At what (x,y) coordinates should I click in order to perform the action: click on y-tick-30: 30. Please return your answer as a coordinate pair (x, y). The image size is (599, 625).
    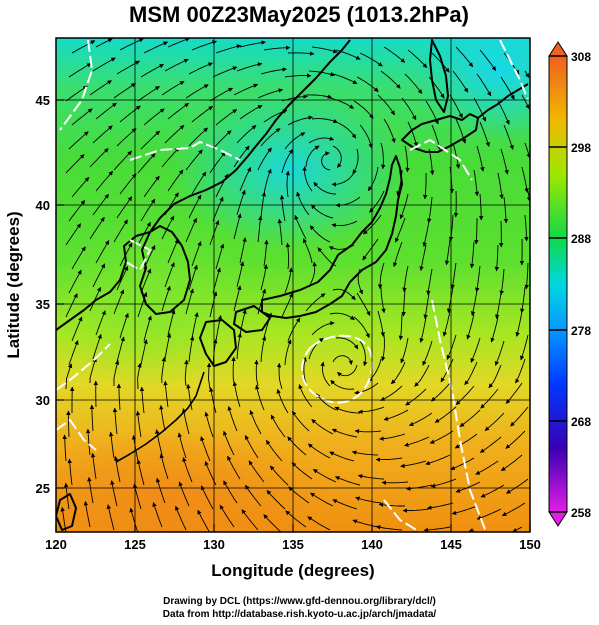
    Looking at the image, I should click on (43, 400).